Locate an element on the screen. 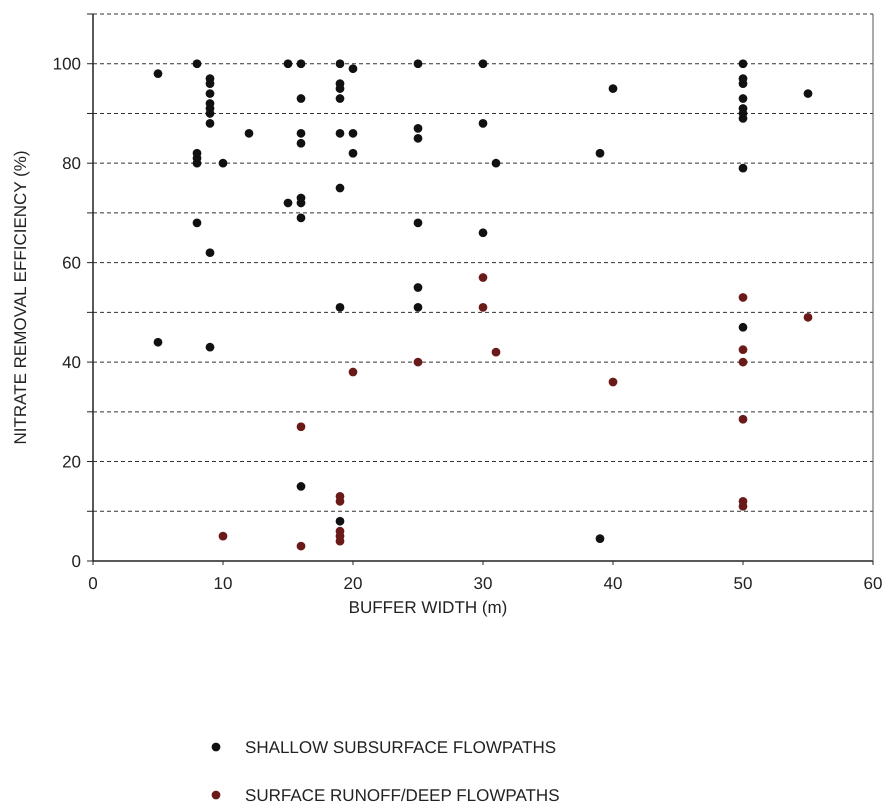 This screenshot has height=805, width=887. y-tick-label: 0 is located at coordinates (76, 561).